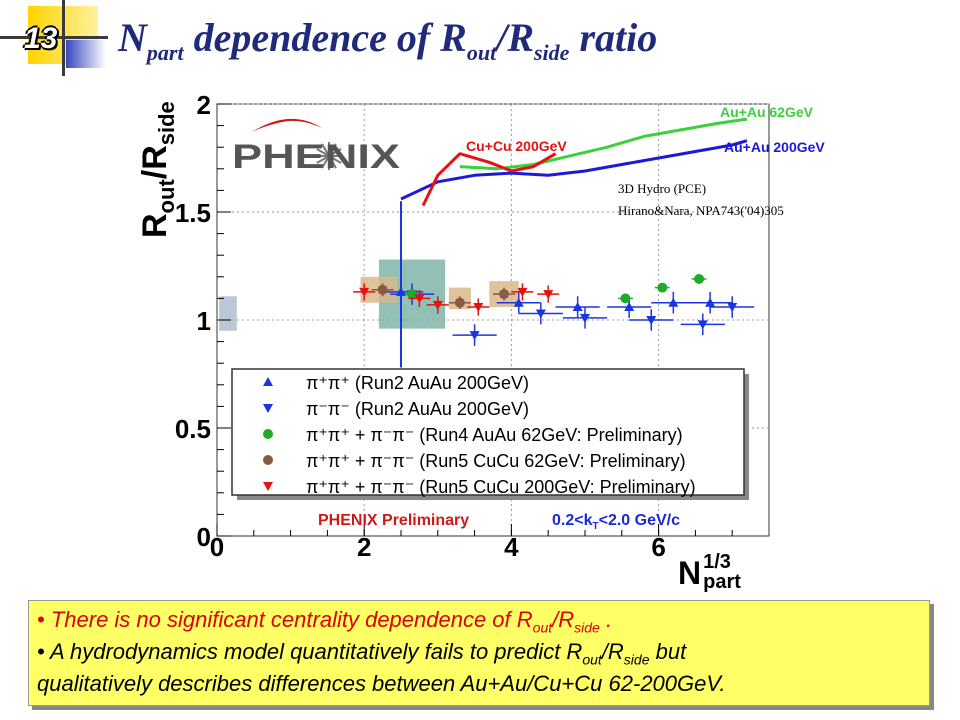 The height and width of the screenshot is (720, 960). What do you see at coordinates (701, 210) in the screenshot?
I see `hydro-reference: Hirano&Nara, NPA743('04)305` at bounding box center [701, 210].